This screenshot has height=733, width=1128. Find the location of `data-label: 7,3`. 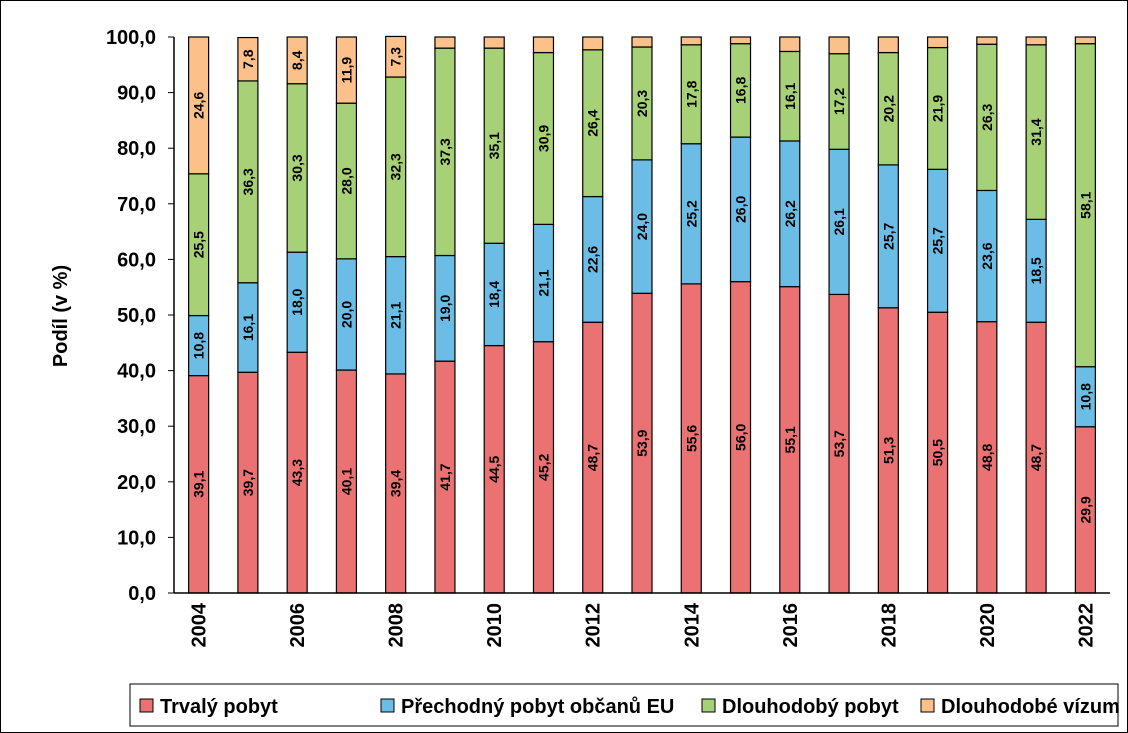

data-label: 7,3 is located at coordinates (396, 57).